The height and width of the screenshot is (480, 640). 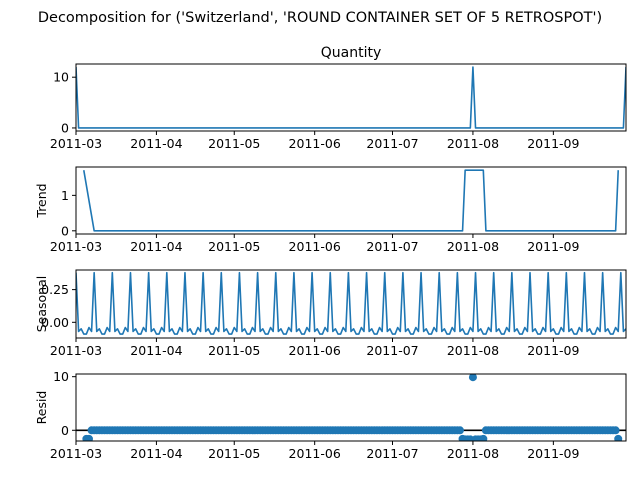 I want to click on seasonal-line, so click(x=351, y=303).